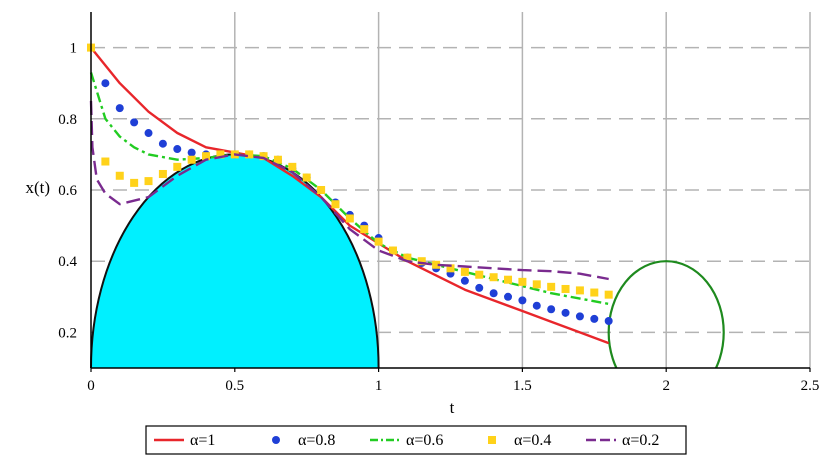 The image size is (824, 464). I want to click on x-tick-label: 2, so click(666, 386).